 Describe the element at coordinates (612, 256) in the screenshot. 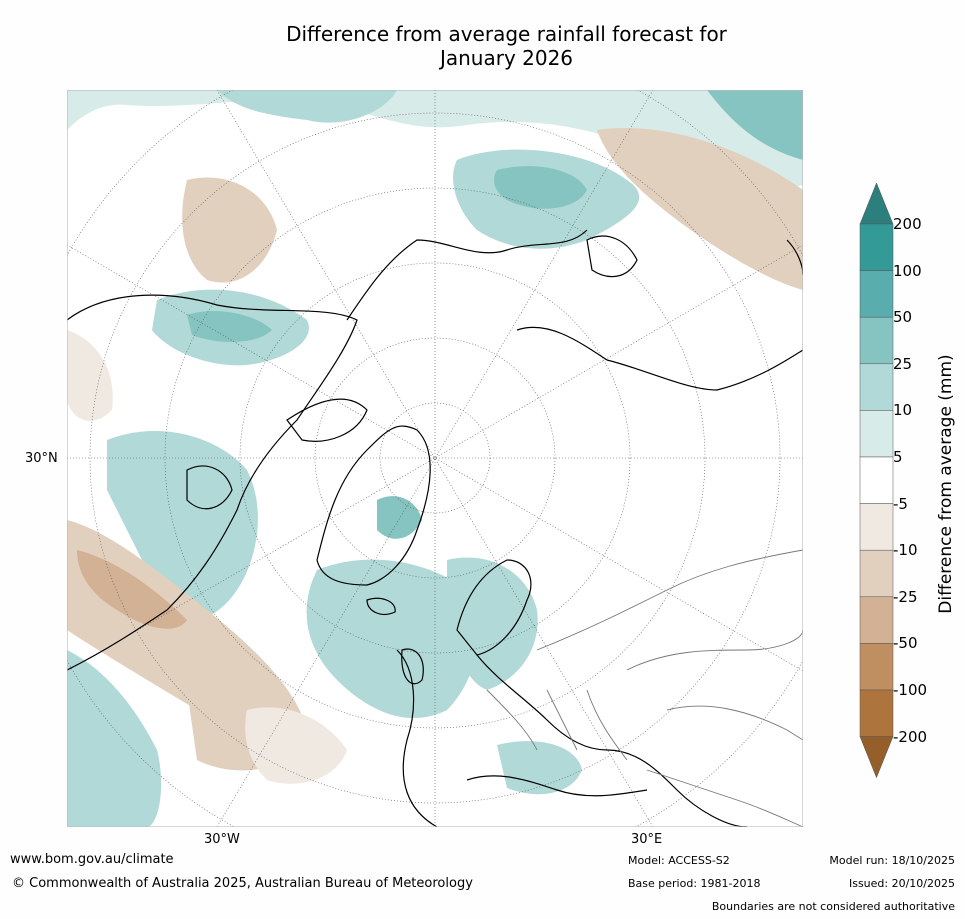

I see `coast-kamchatka` at that location.